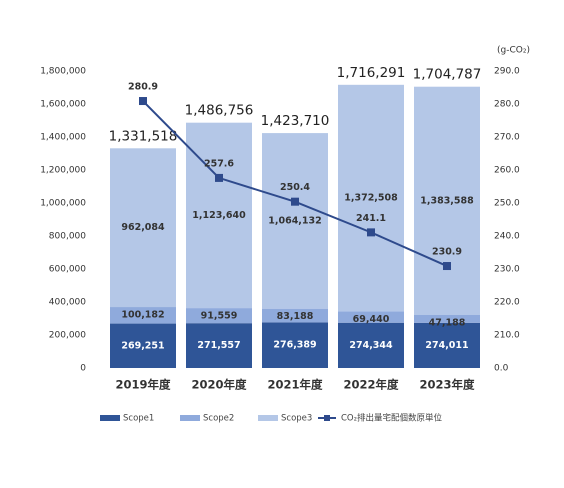 The width and height of the screenshot is (564, 488). What do you see at coordinates (507, 171) in the screenshot?
I see `y2-tick-label: 260.0` at bounding box center [507, 171].